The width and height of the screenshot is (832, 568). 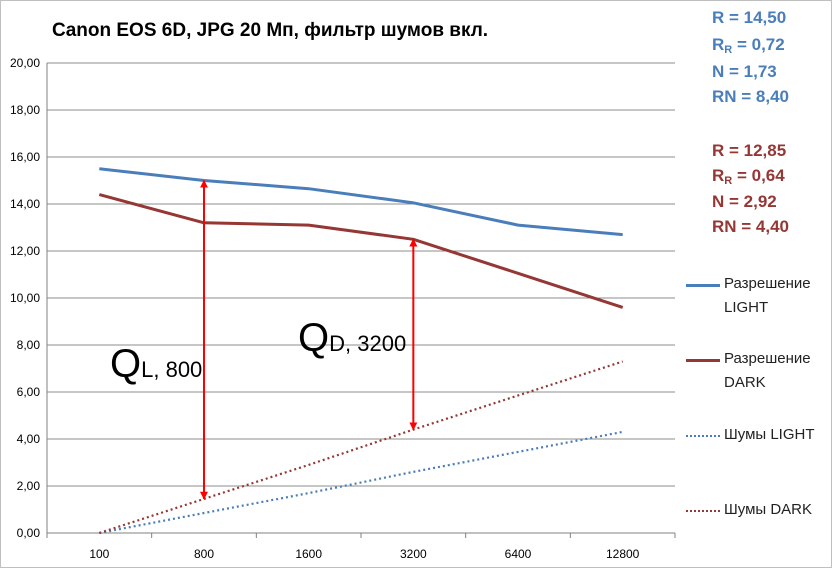 I want to click on stat-dark-rn: RN = 4,40, so click(x=751, y=226).